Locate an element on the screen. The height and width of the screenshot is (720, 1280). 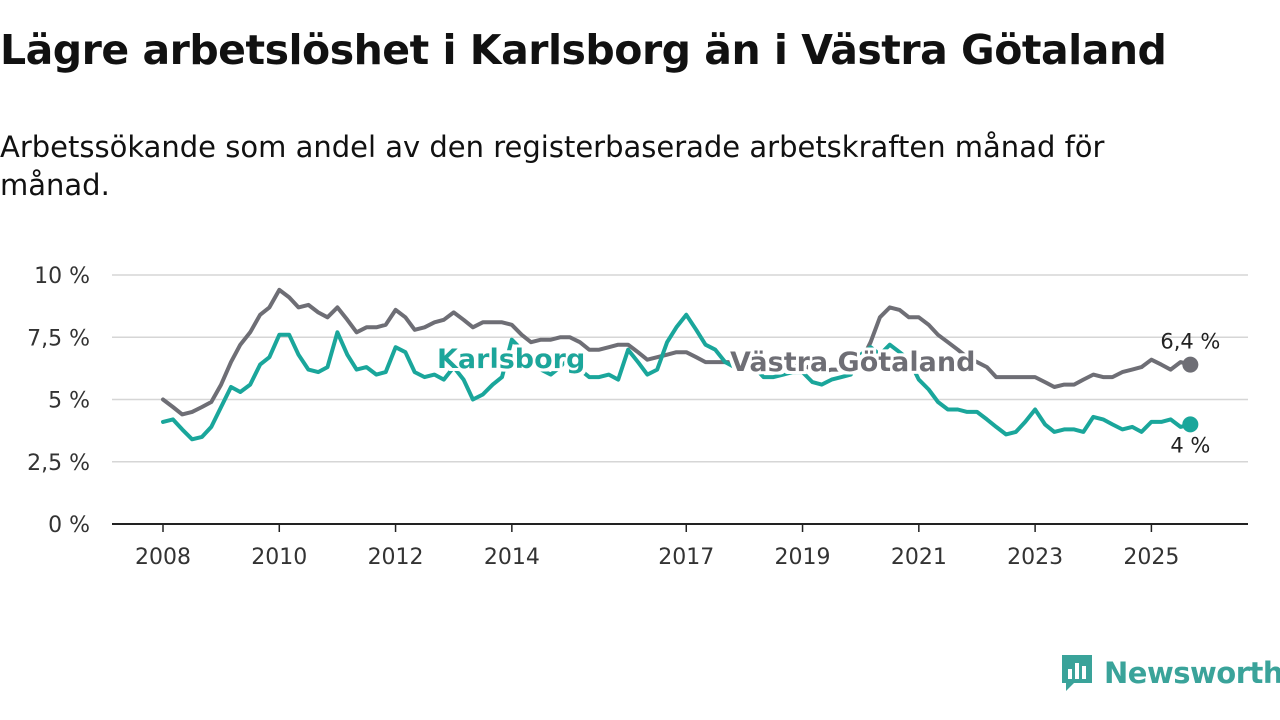
y-tick-label: 7,5 % is located at coordinates (58, 338).